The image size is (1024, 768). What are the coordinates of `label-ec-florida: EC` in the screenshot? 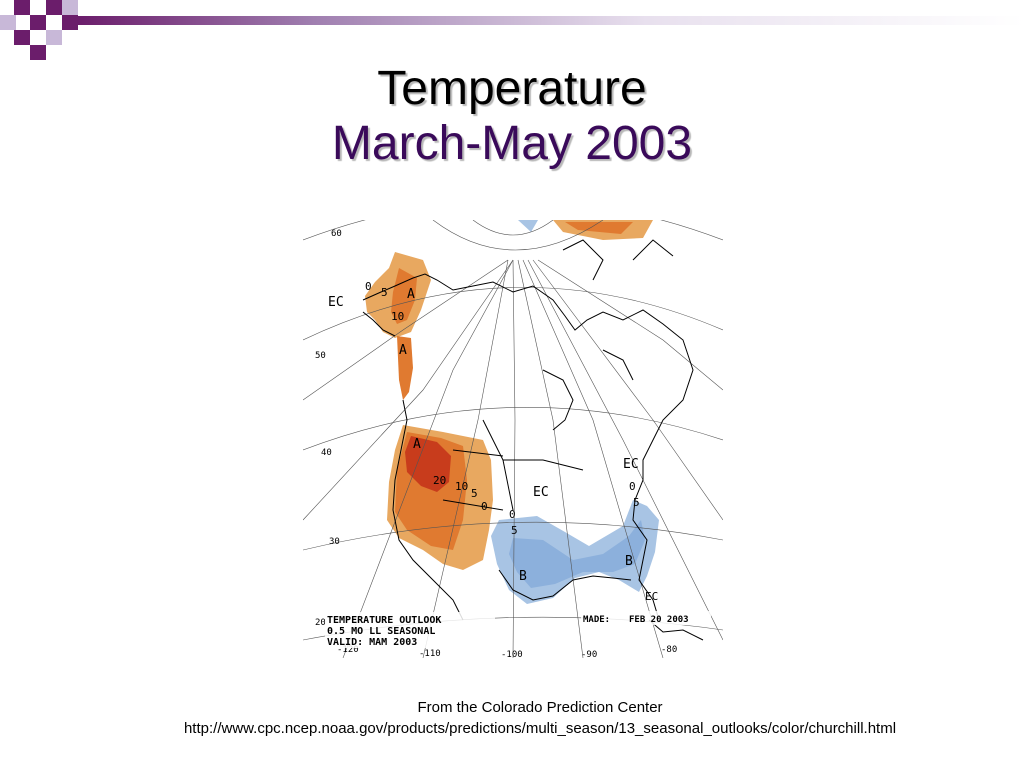 It's located at (651, 596).